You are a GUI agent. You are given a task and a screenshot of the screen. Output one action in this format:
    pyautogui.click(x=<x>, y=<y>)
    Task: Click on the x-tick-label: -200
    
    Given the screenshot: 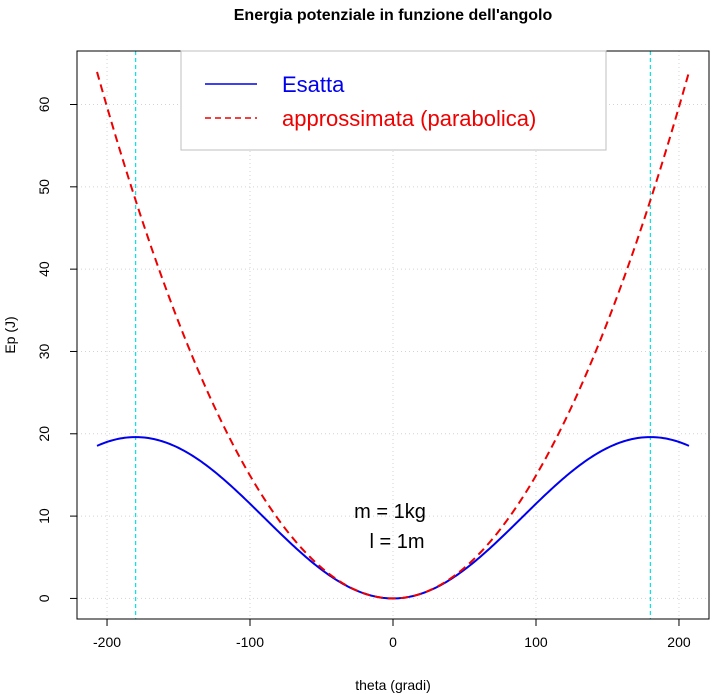 What is the action you would take?
    pyautogui.click(x=107, y=642)
    